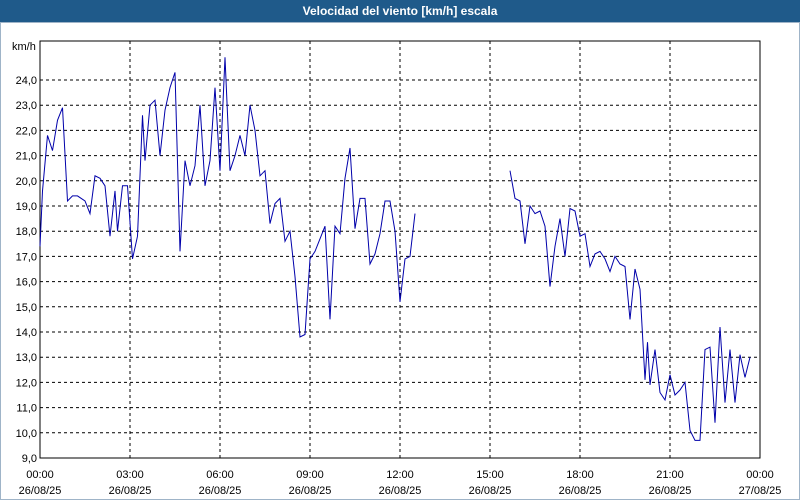 The height and width of the screenshot is (500, 800). What do you see at coordinates (26, 157) in the screenshot?
I see `y-tick-label: 21,0` at bounding box center [26, 157].